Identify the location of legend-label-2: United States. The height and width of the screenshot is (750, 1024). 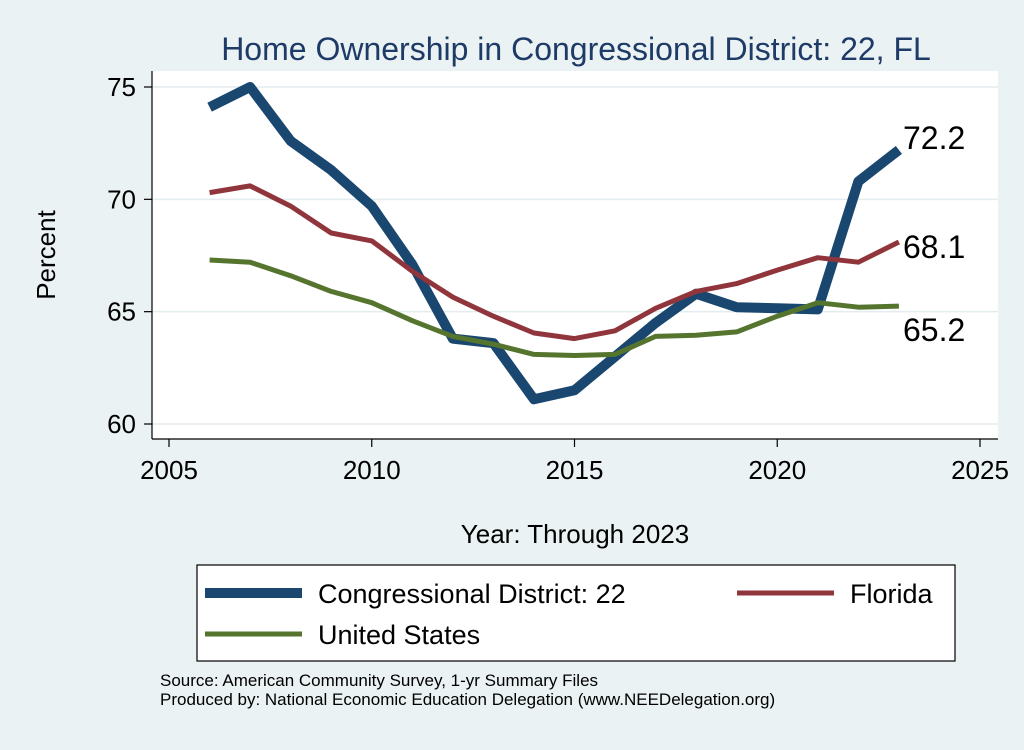
(399, 635).